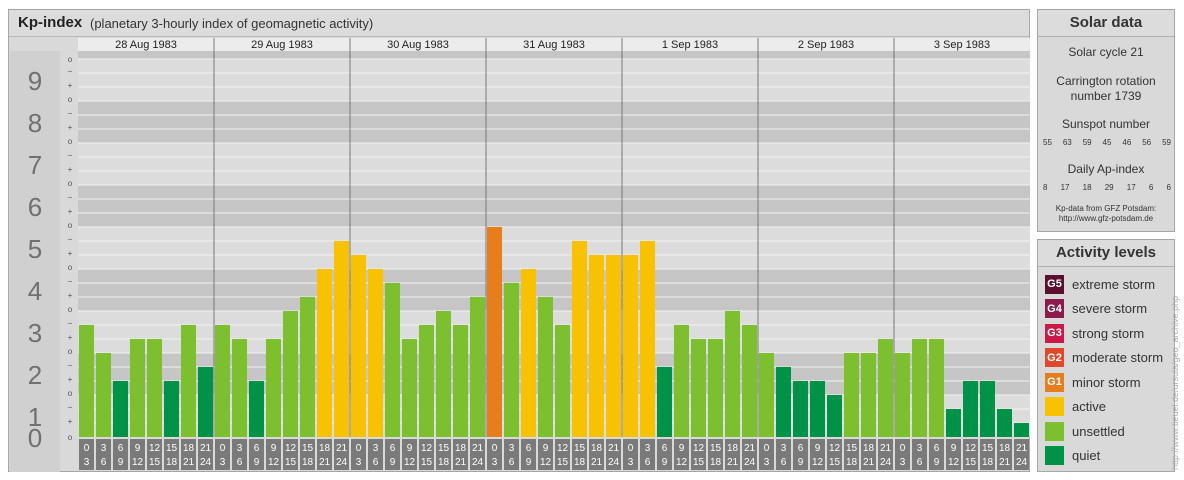 Image resolution: width=1184 pixels, height=480 pixels. What do you see at coordinates (87, 462) in the screenshot?
I see `interval-end-label: 3` at bounding box center [87, 462].